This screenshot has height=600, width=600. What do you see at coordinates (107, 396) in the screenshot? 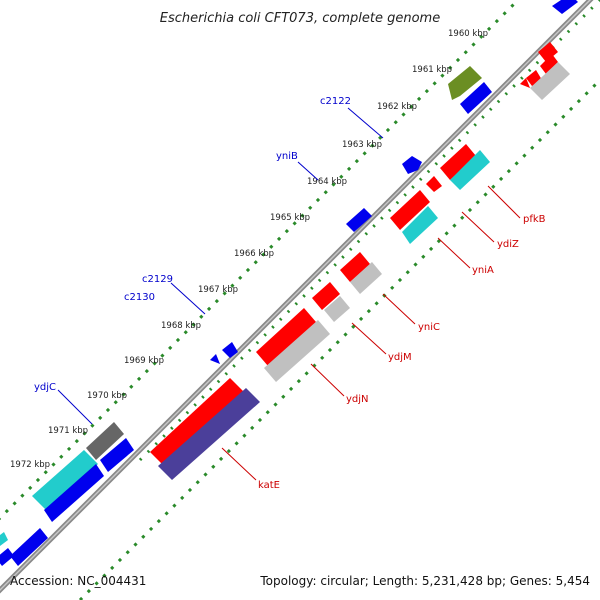
I see `scale-label: 1970 kbp` at bounding box center [107, 396].